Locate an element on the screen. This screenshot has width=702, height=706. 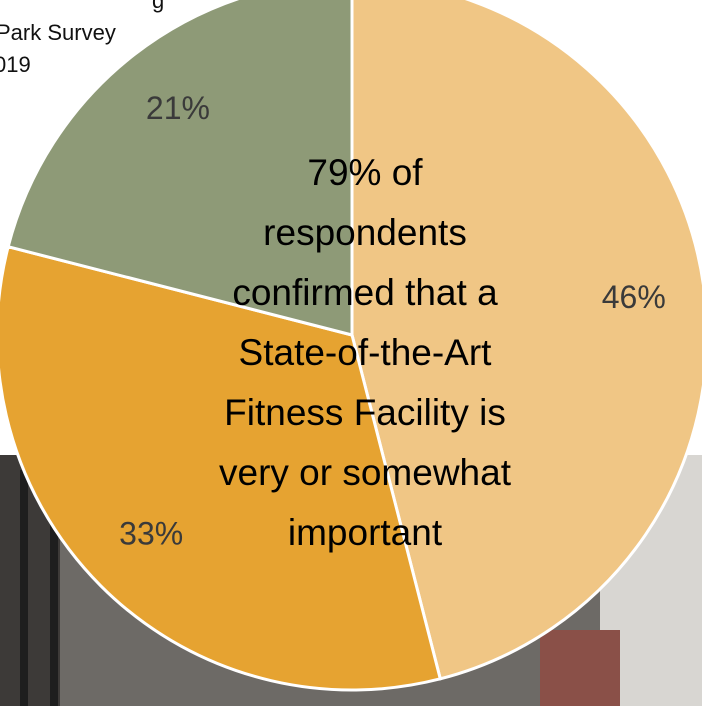
data-label: 46% is located at coordinates (634, 297).